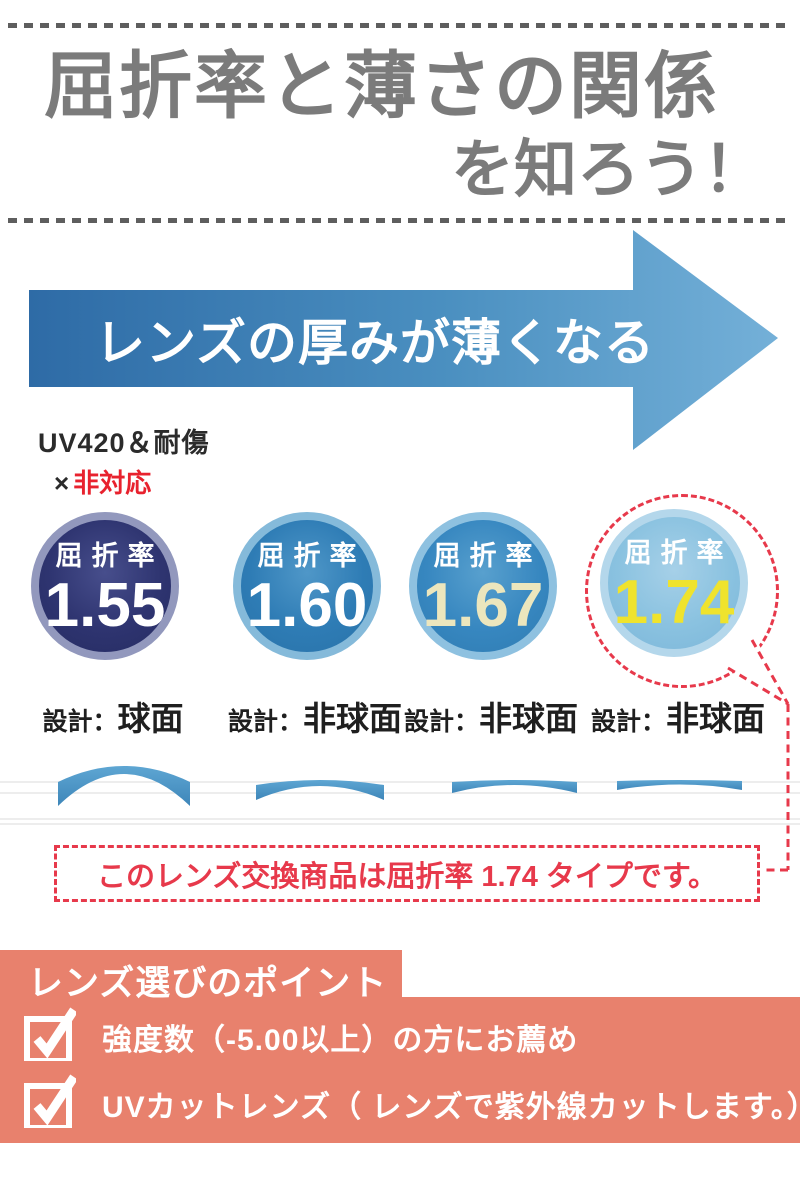  I want to click on cross-mark-icon: ×, so click(62, 483).